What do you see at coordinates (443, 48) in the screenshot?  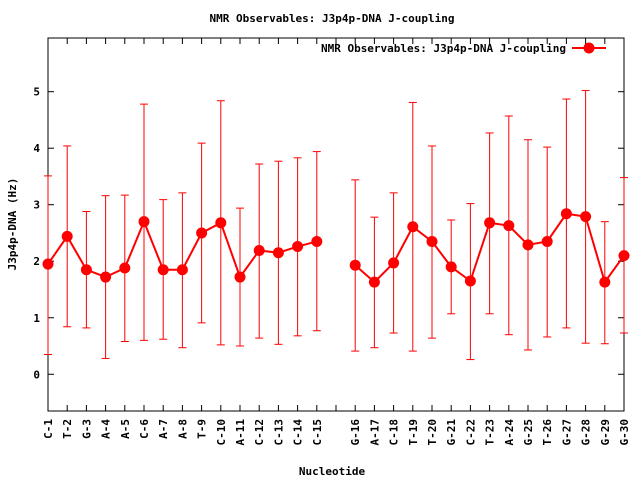 I see `legend-label: NMR Observables: J3p4p-DNA J-coupling` at bounding box center [443, 48].